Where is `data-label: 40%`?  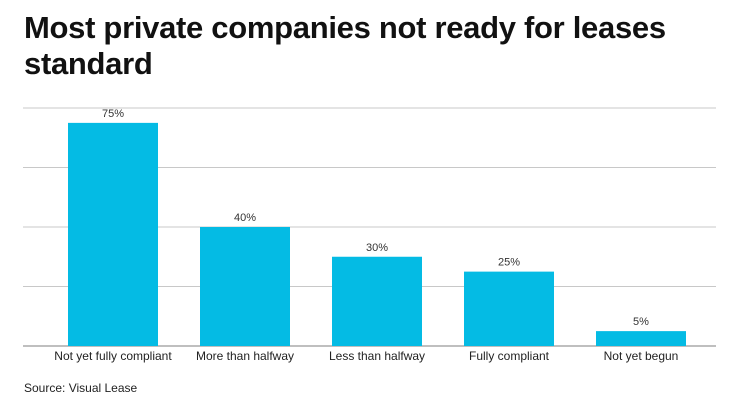 data-label: 40% is located at coordinates (245, 218).